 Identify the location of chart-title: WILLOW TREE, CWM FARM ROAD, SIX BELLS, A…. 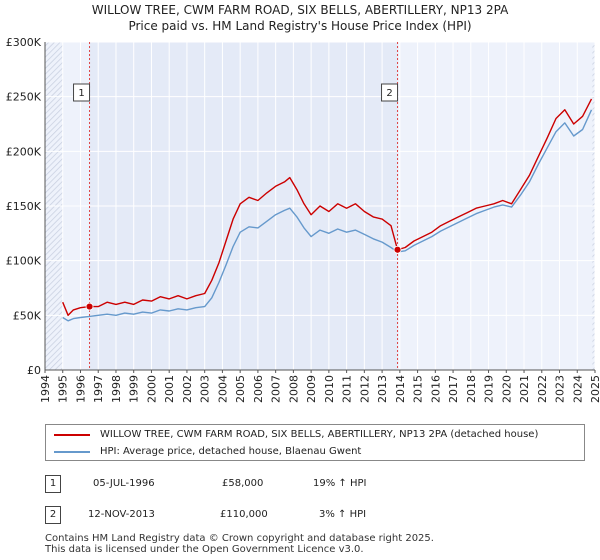
(300, 10).